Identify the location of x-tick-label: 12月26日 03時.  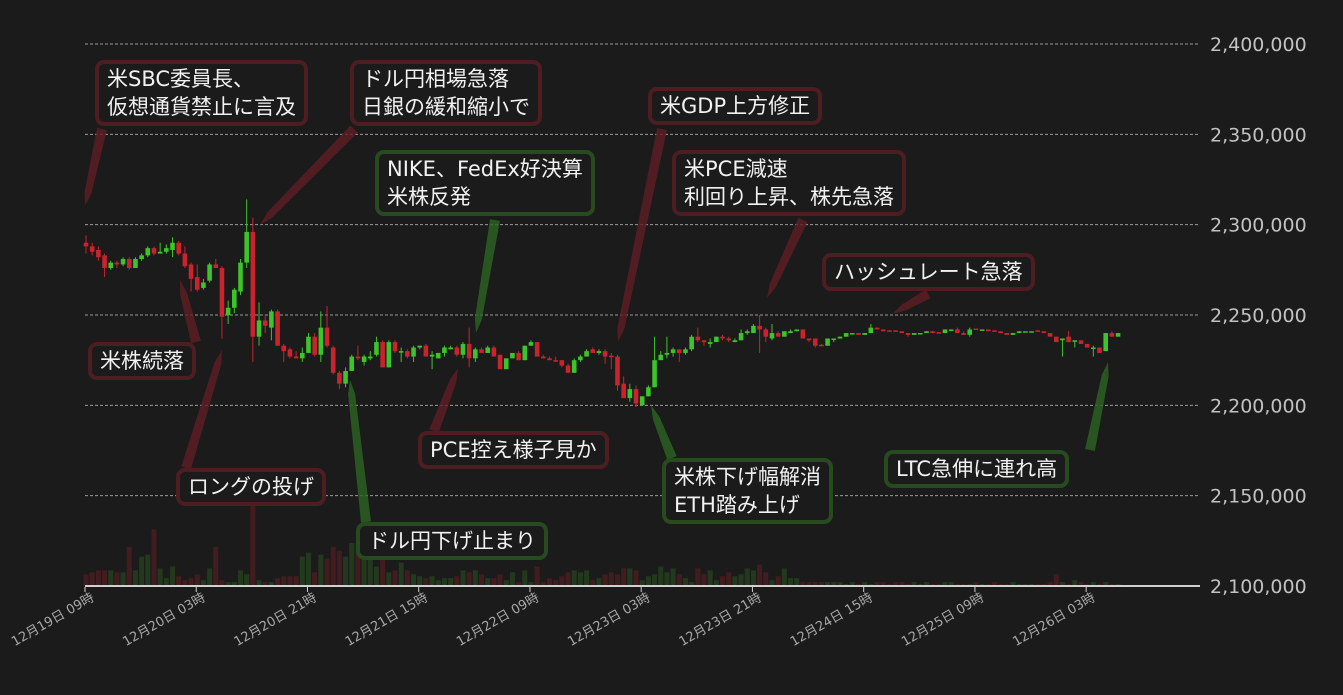
(1054, 619).